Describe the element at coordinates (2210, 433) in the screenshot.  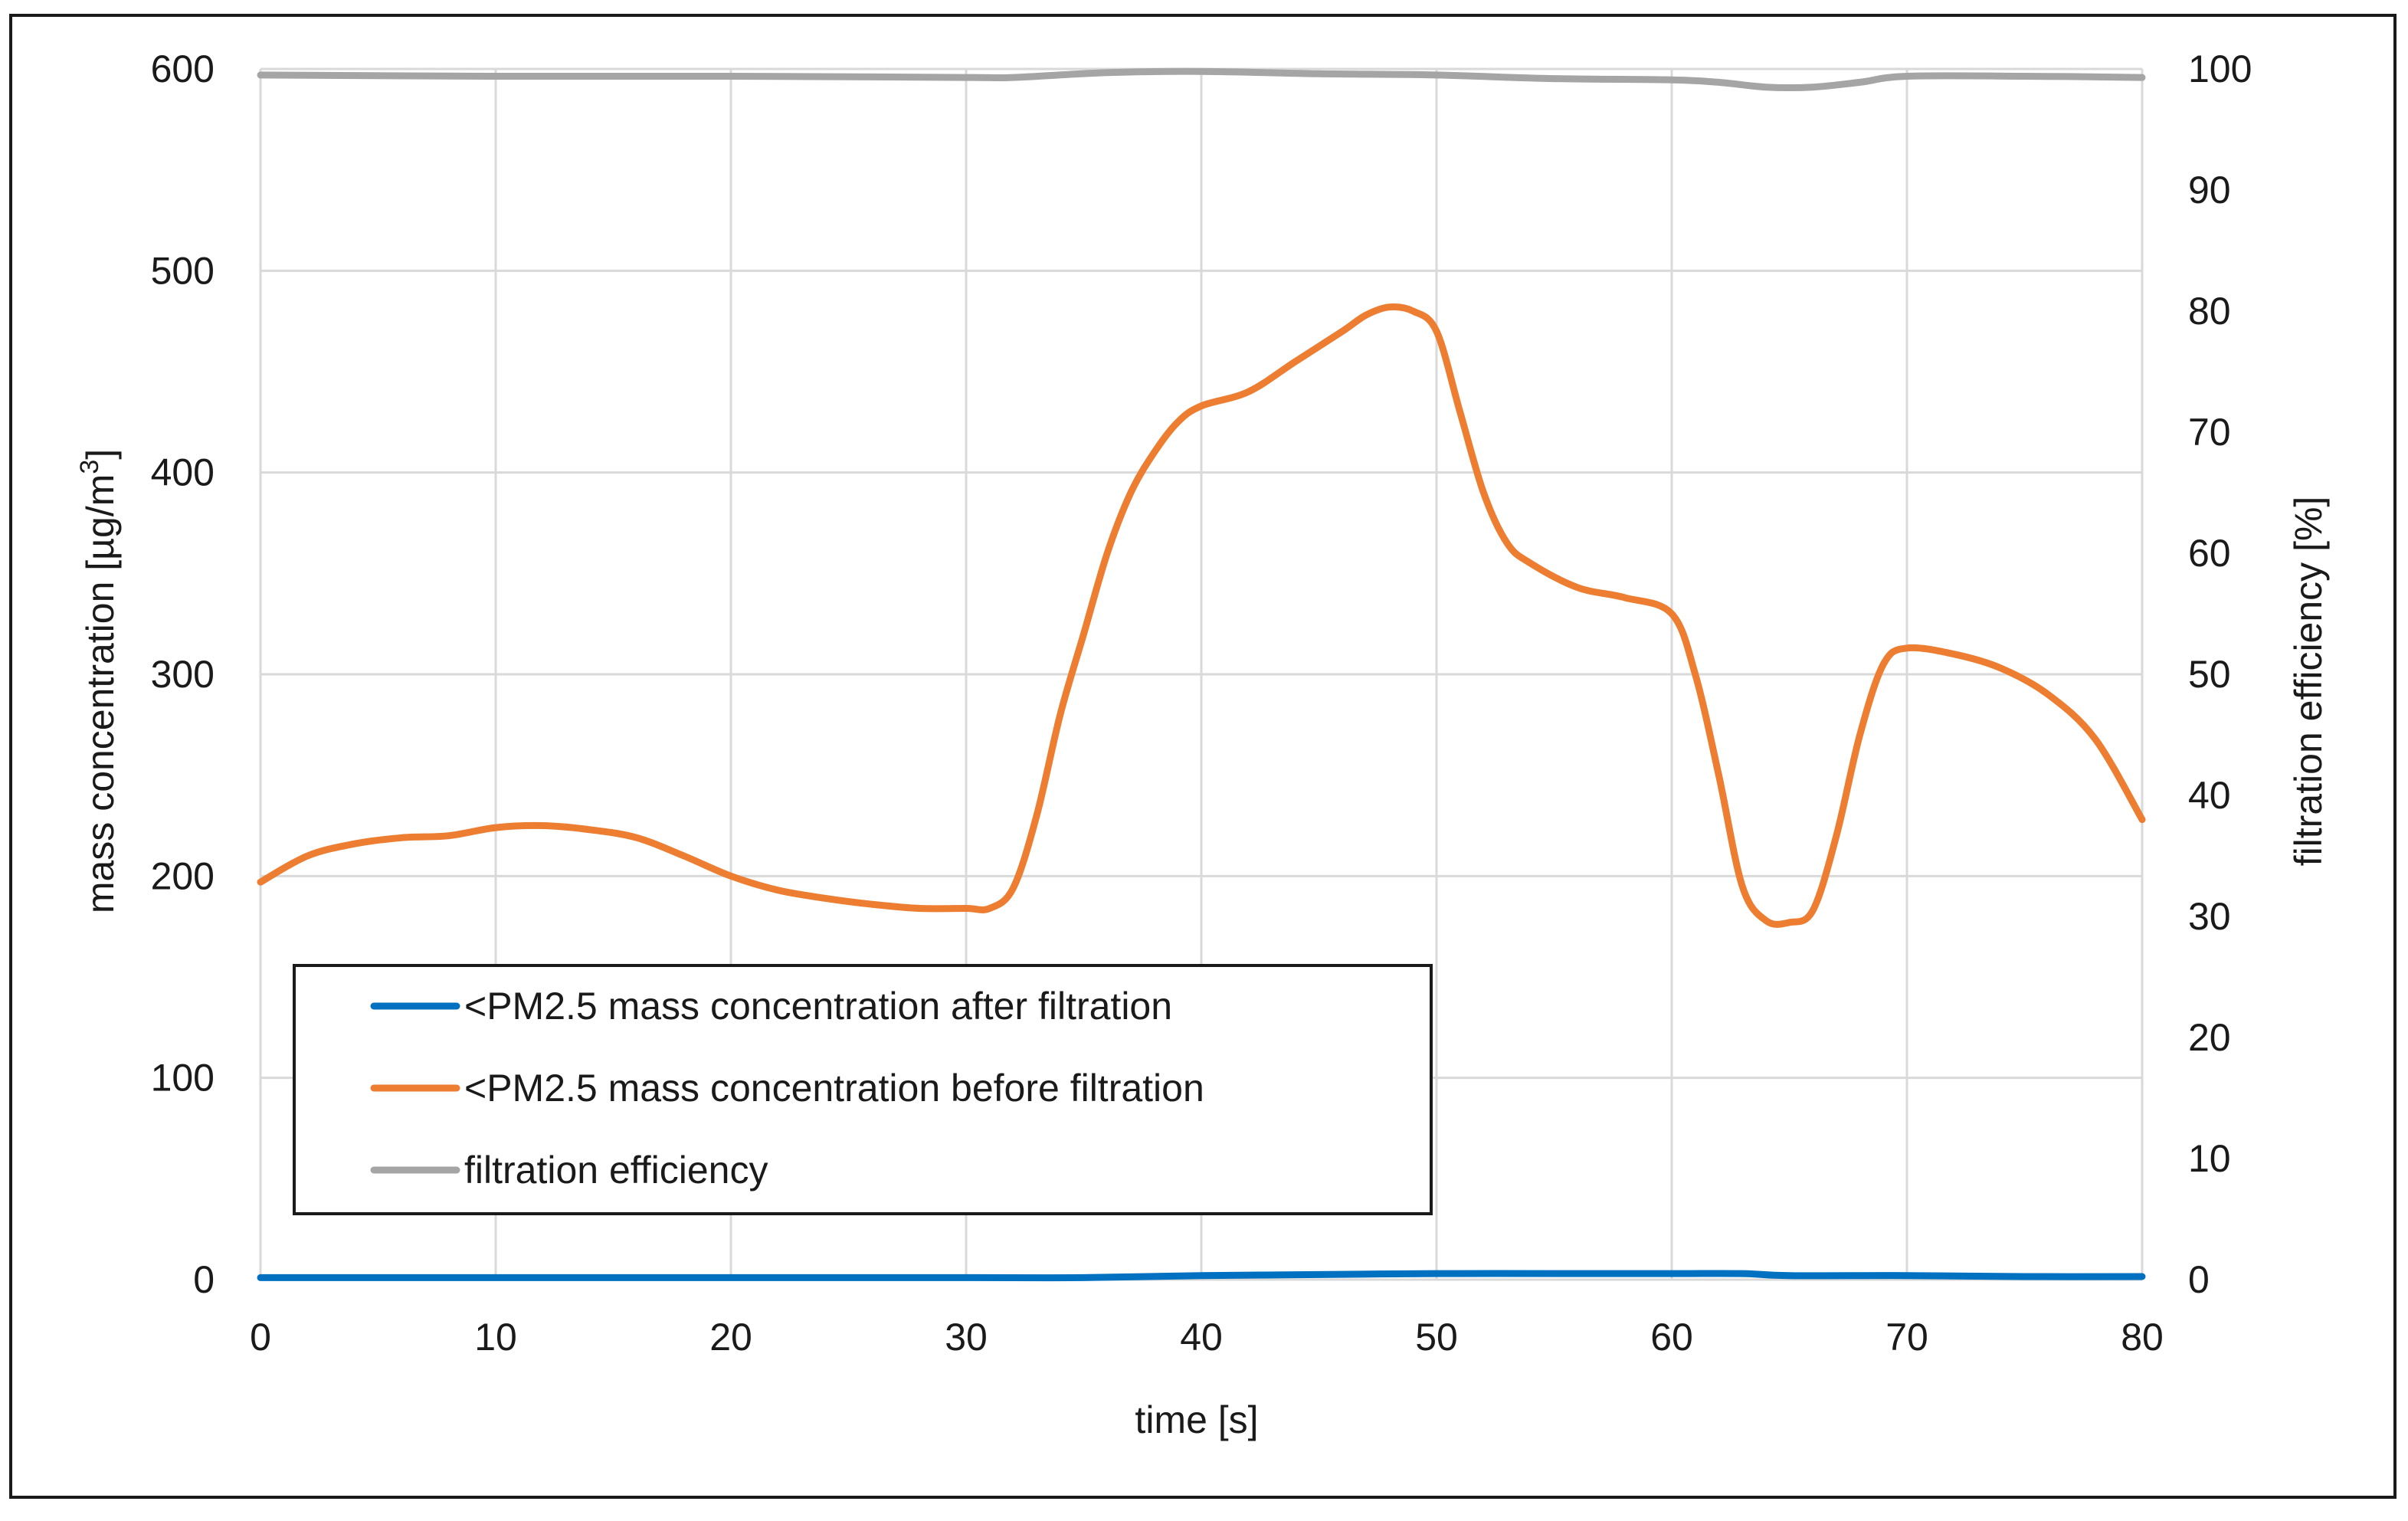
I see `y2-tick-label: 70` at that location.